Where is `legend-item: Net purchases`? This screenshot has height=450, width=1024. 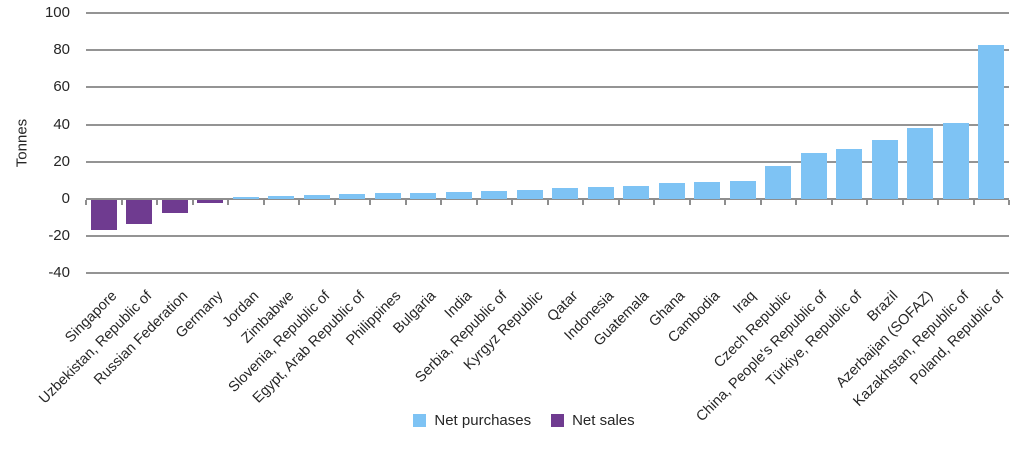 legend-item: Net purchases is located at coordinates (472, 420).